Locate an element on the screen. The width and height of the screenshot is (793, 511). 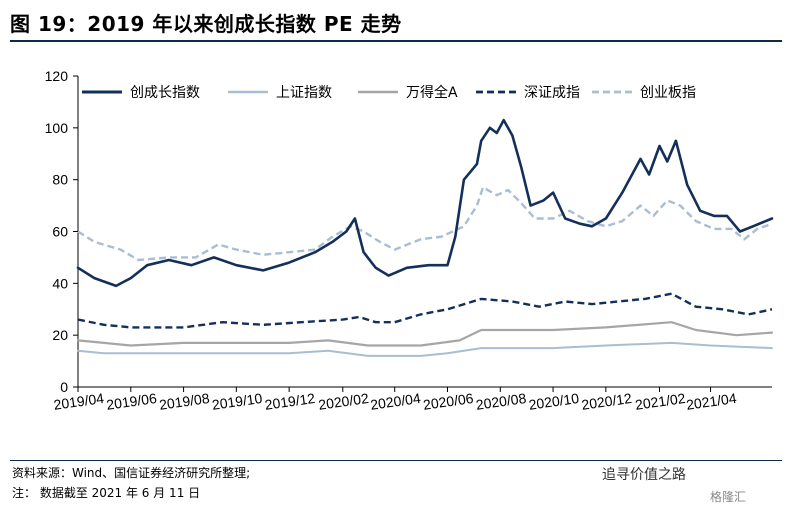
figure-title: 图 19：2019 年以来创成长指数 PE 走势 is located at coordinates (206, 24).